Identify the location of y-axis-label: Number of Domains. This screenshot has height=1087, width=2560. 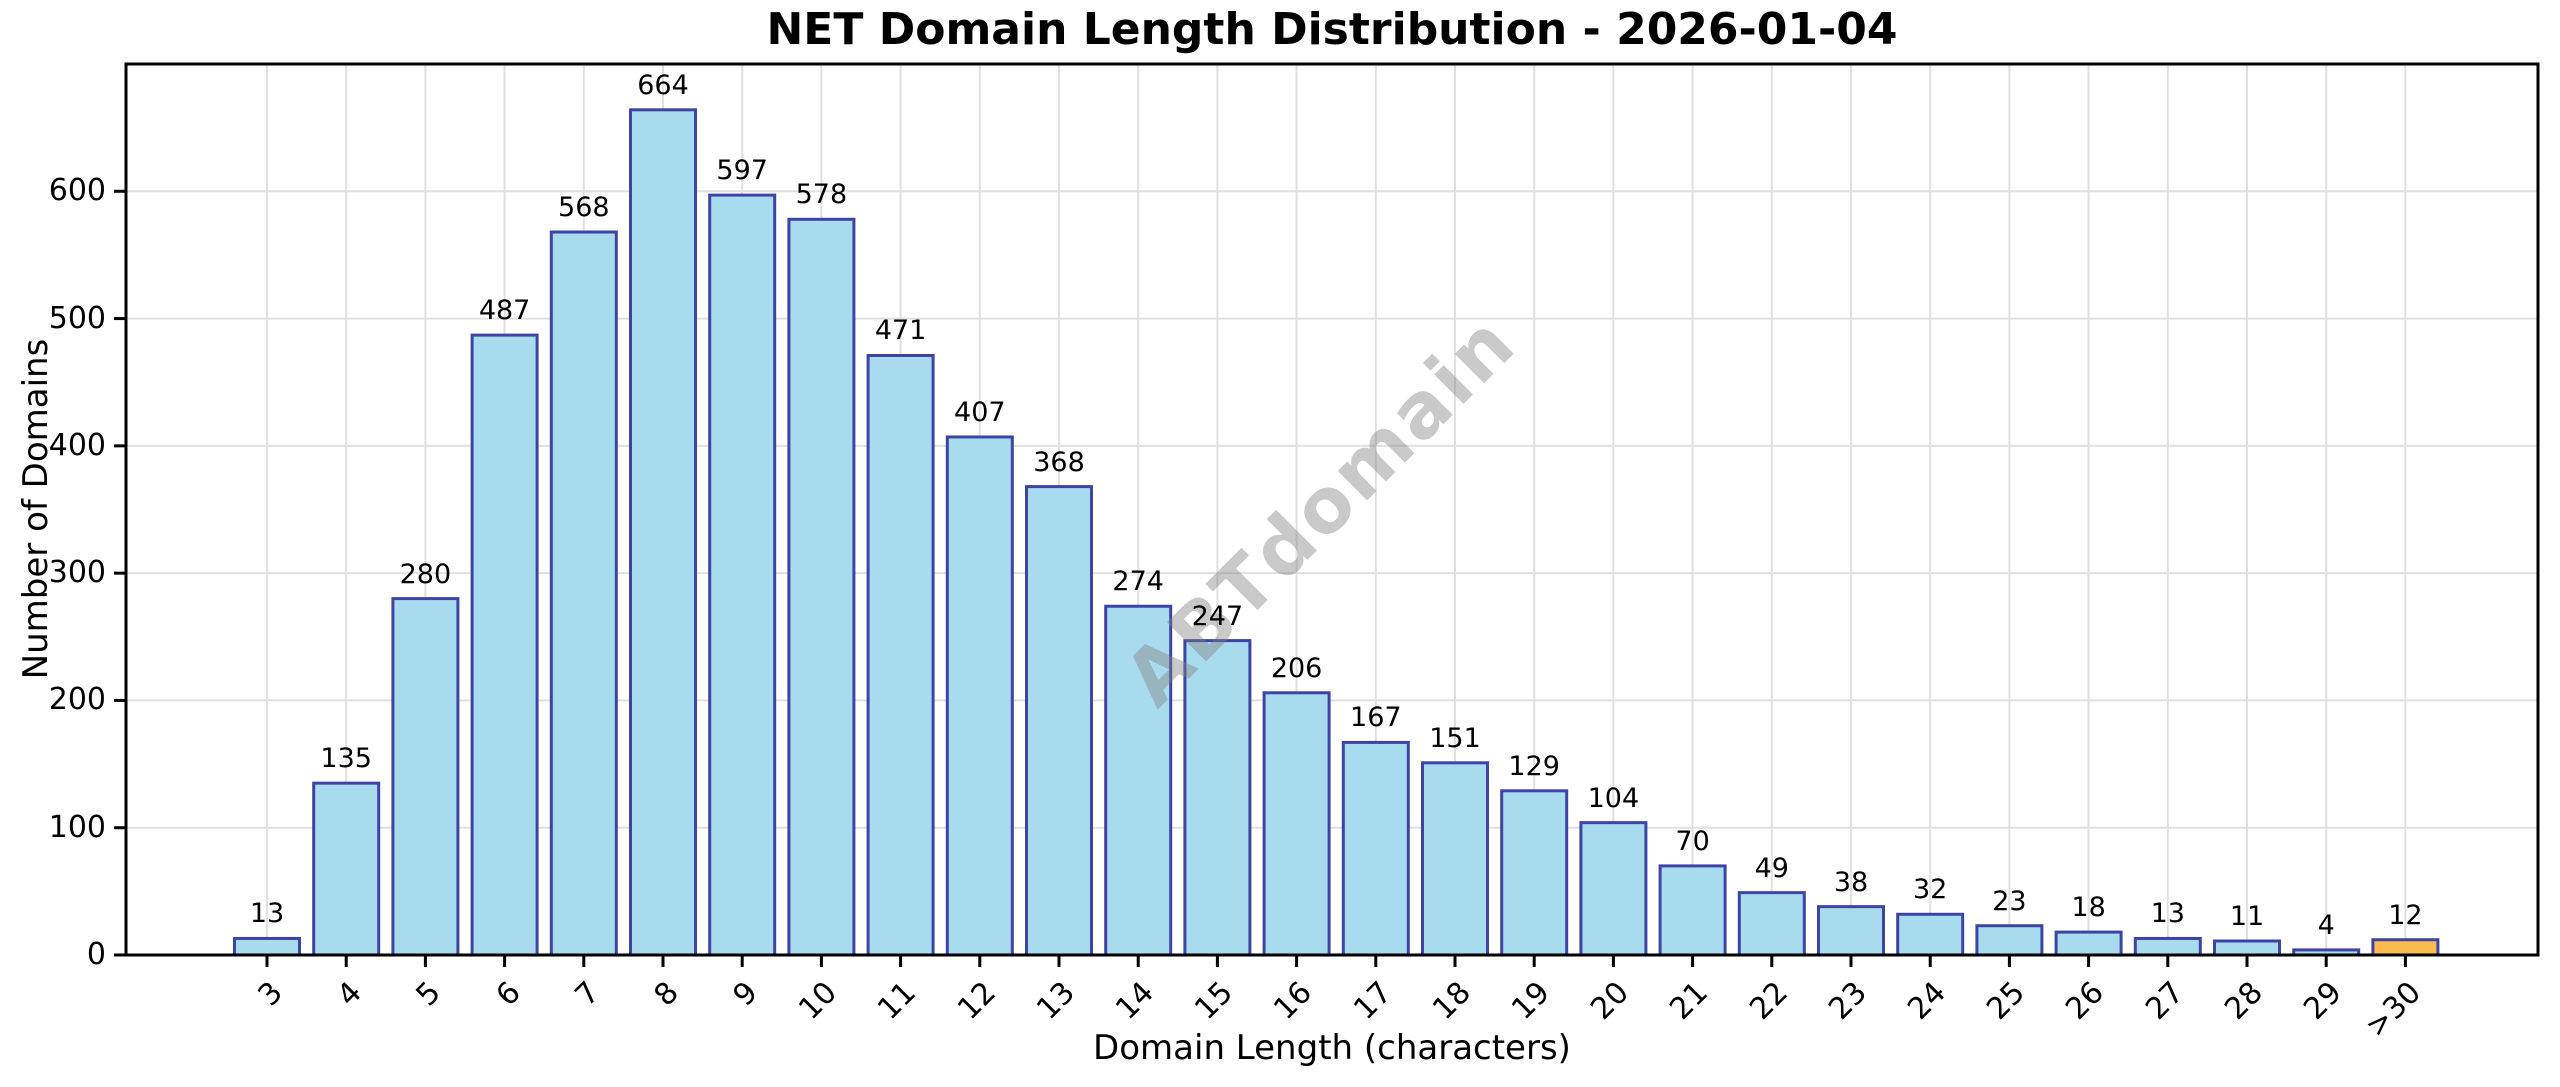
(36, 509).